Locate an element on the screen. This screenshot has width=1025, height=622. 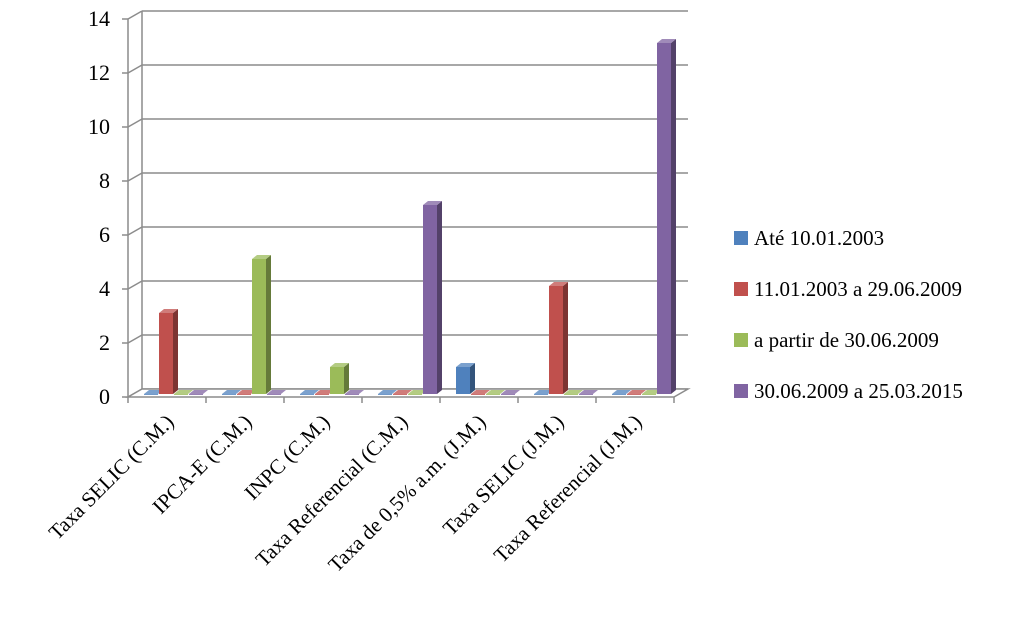
legend-label: 11.01.2003 a 29.06.2009 is located at coordinates (858, 288).